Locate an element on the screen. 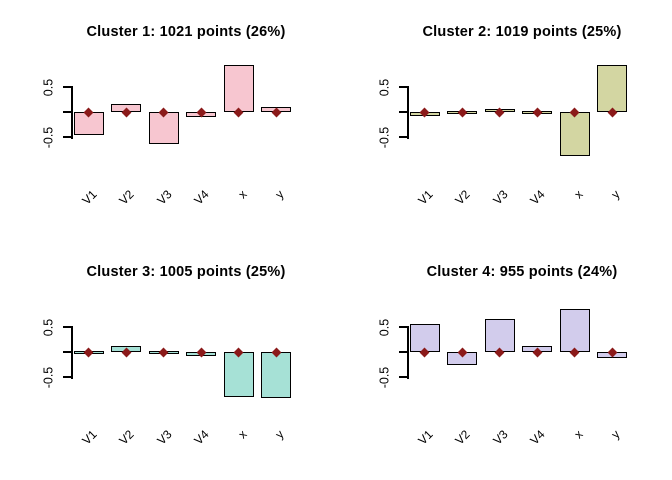  panel-title: Cluster 2: 1019 points (25%) is located at coordinates (522, 32).